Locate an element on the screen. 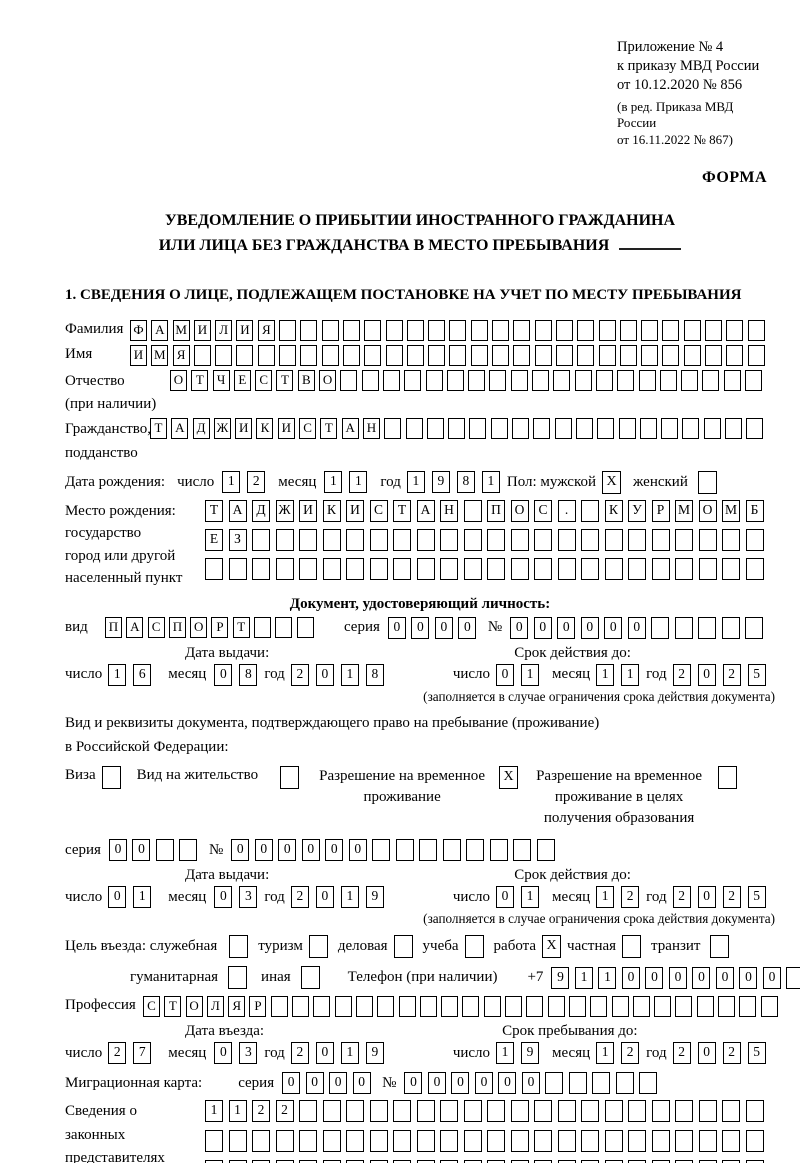  char-box: М is located at coordinates (181, 330).